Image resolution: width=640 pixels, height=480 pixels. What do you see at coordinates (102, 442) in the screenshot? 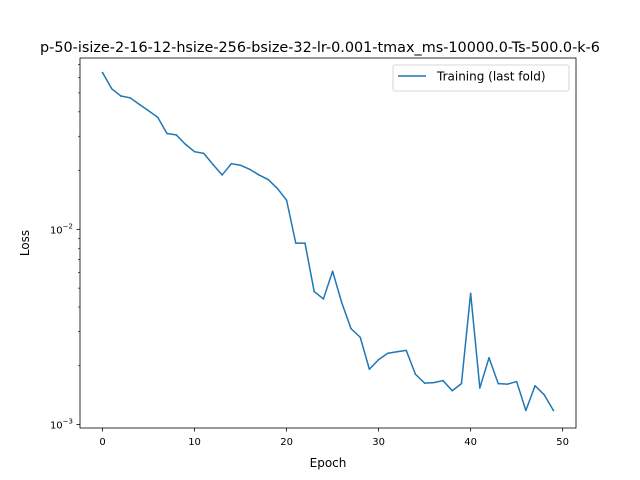
I see `x-tick-label: 0` at bounding box center [102, 442].